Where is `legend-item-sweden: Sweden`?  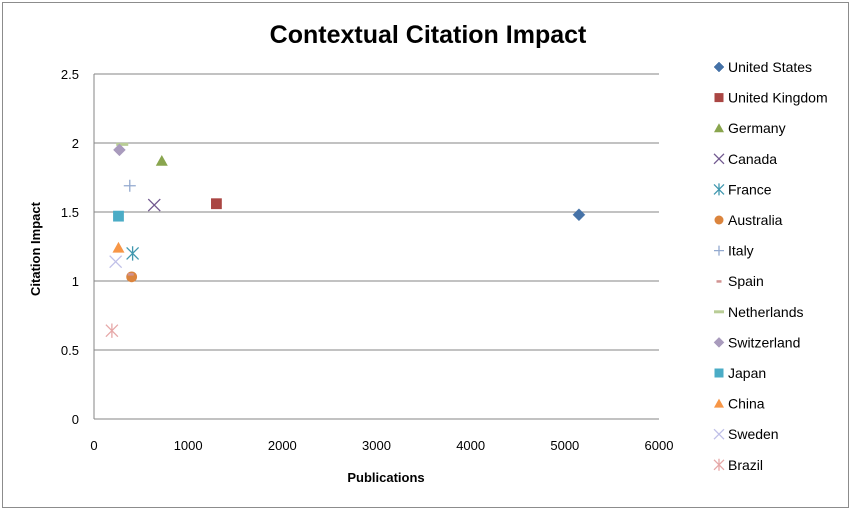 legend-item-sweden: Sweden is located at coordinates (746, 434).